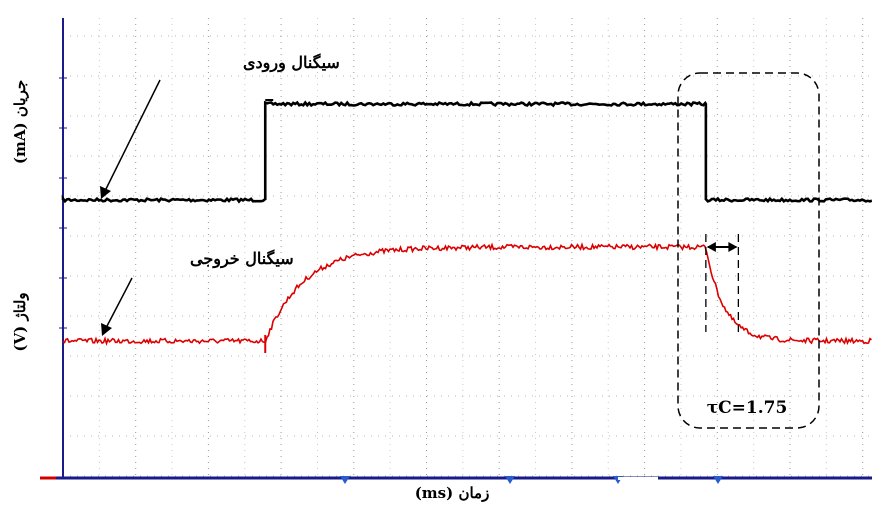 Image resolution: width=872 pixels, height=506 pixels. I want to click on input-pointer-head, so click(105, 192).